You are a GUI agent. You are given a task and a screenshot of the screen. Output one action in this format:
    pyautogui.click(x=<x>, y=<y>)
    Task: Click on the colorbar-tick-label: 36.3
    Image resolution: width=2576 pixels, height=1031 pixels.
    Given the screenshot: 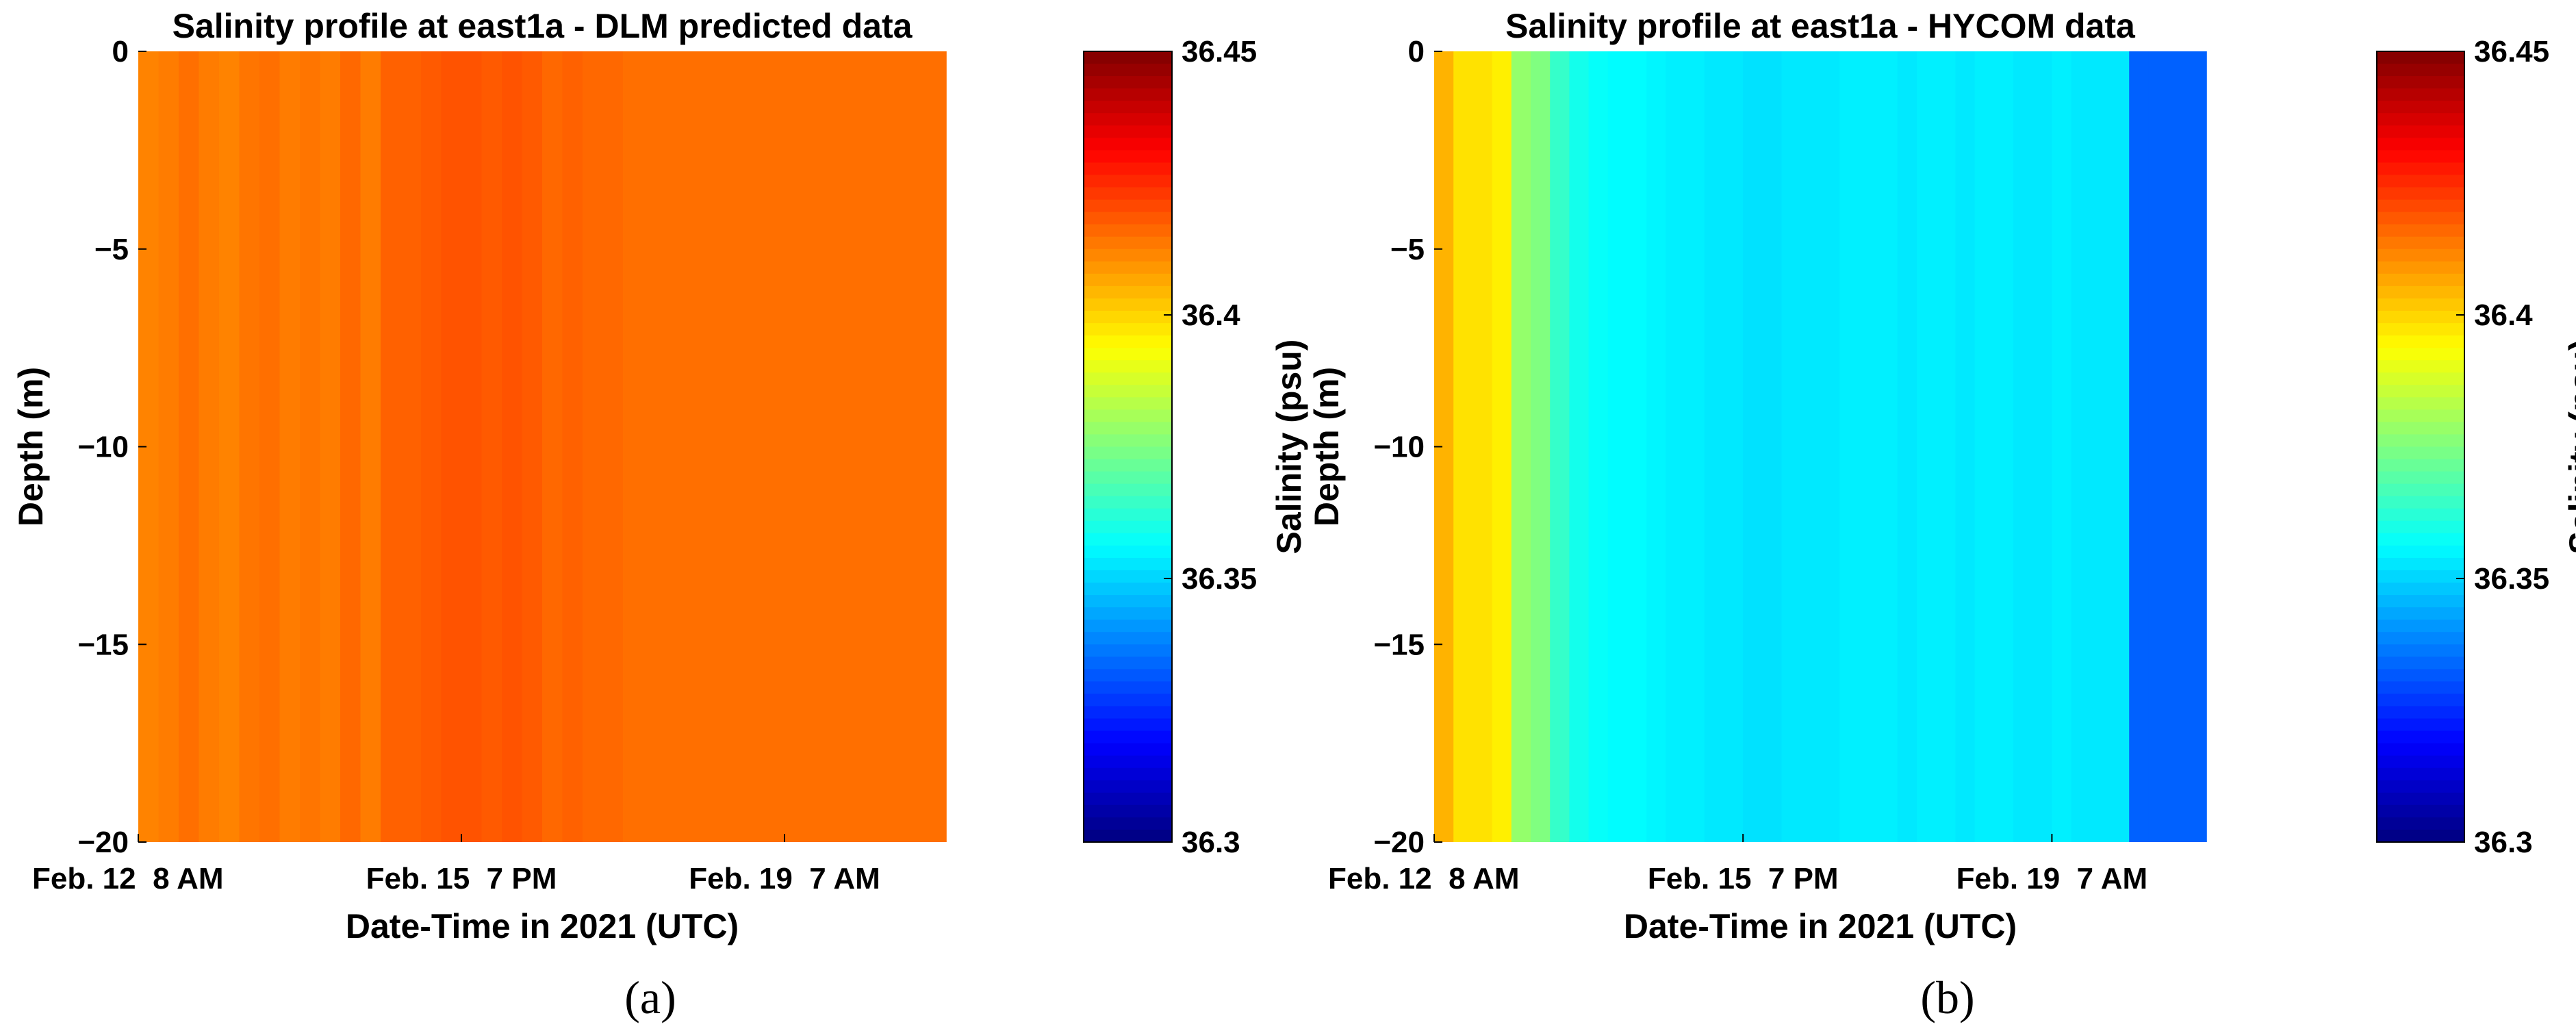 What is the action you would take?
    pyautogui.click(x=2503, y=842)
    